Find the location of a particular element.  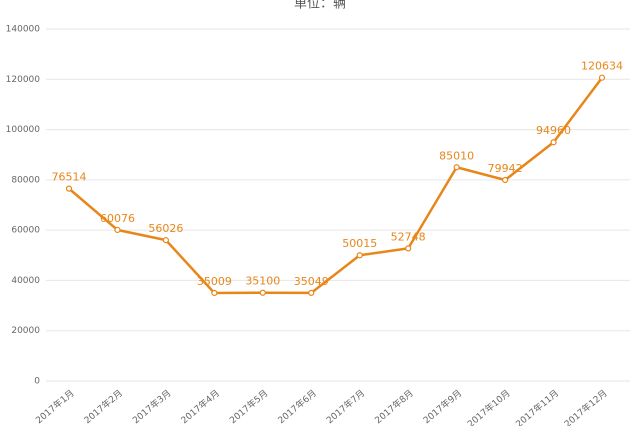

data-label: 94960 is located at coordinates (553, 130).